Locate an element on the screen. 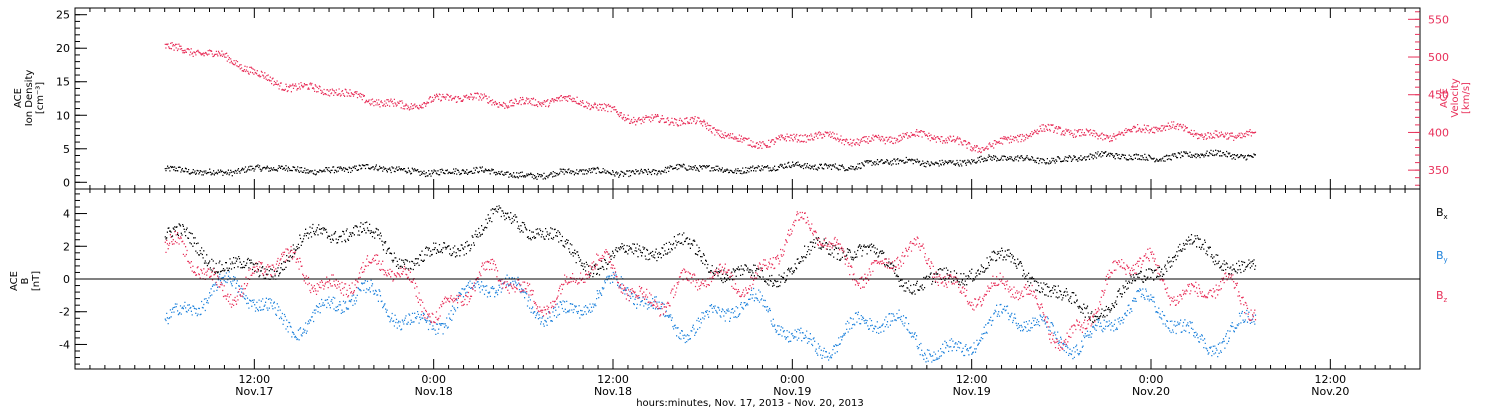  tick-label: 350 is located at coordinates (1438, 170).